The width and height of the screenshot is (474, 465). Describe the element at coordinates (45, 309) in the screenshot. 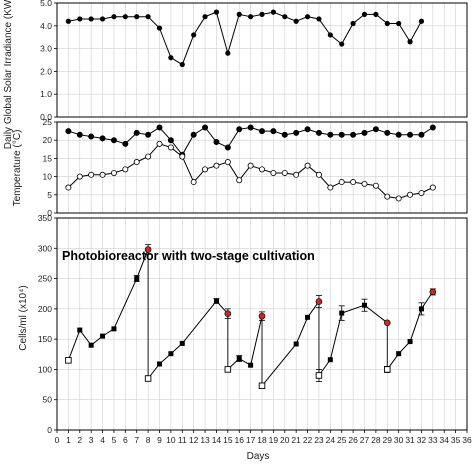

I see `y-tick-label: 200` at that location.